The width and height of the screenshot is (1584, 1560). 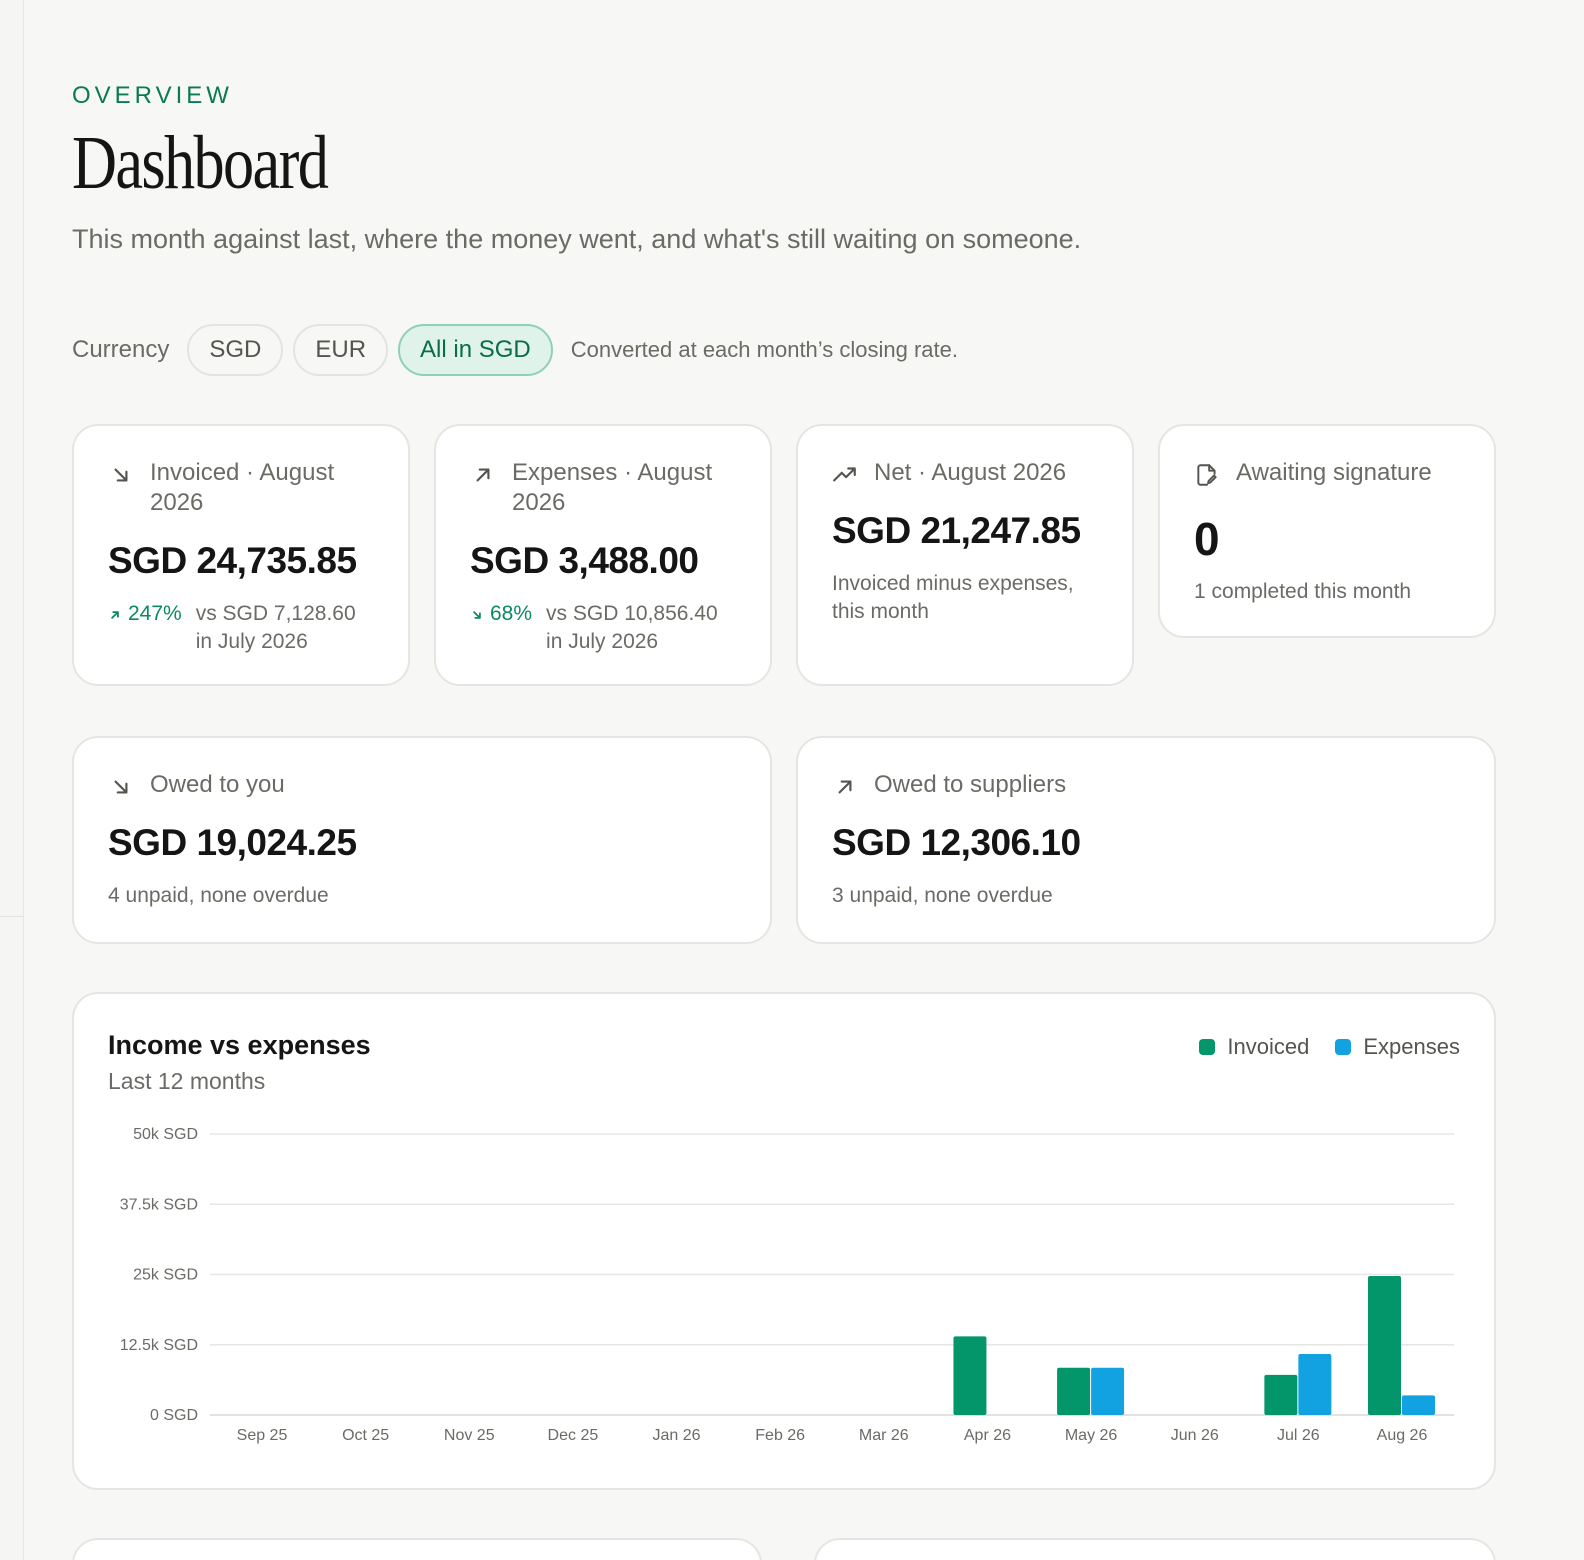 What do you see at coordinates (1207, 539) in the screenshot?
I see `awaiting-value: 0` at bounding box center [1207, 539].